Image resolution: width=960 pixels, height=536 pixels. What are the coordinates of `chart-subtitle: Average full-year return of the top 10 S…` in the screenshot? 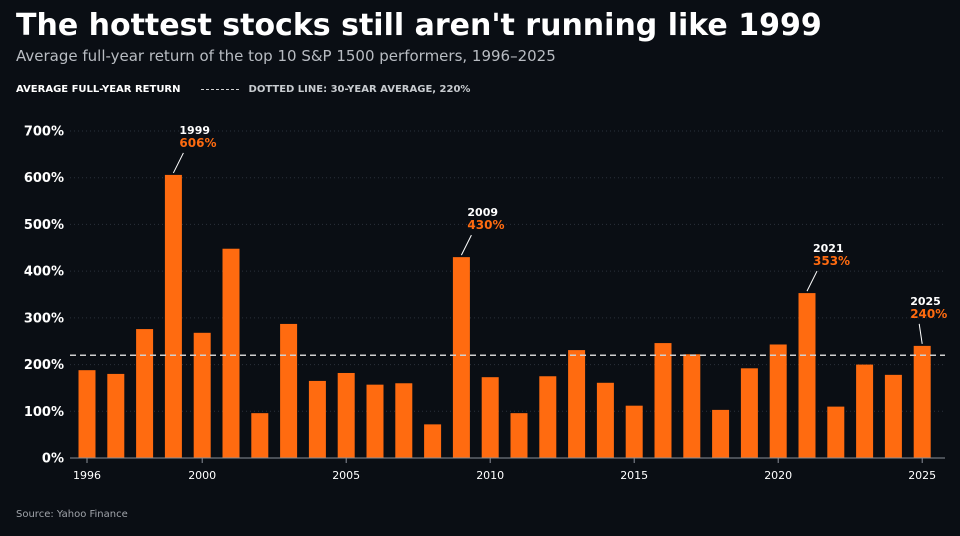 It's located at (286, 56).